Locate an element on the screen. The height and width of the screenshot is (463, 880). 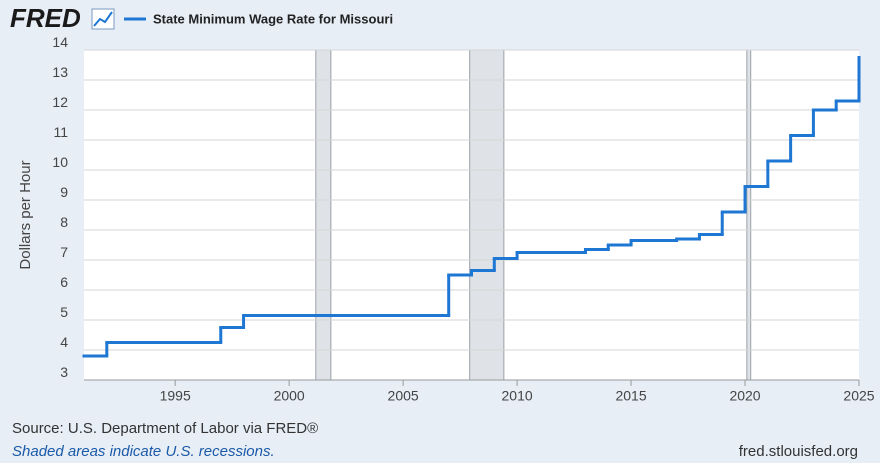
logo-icon is located at coordinates (103, 19).